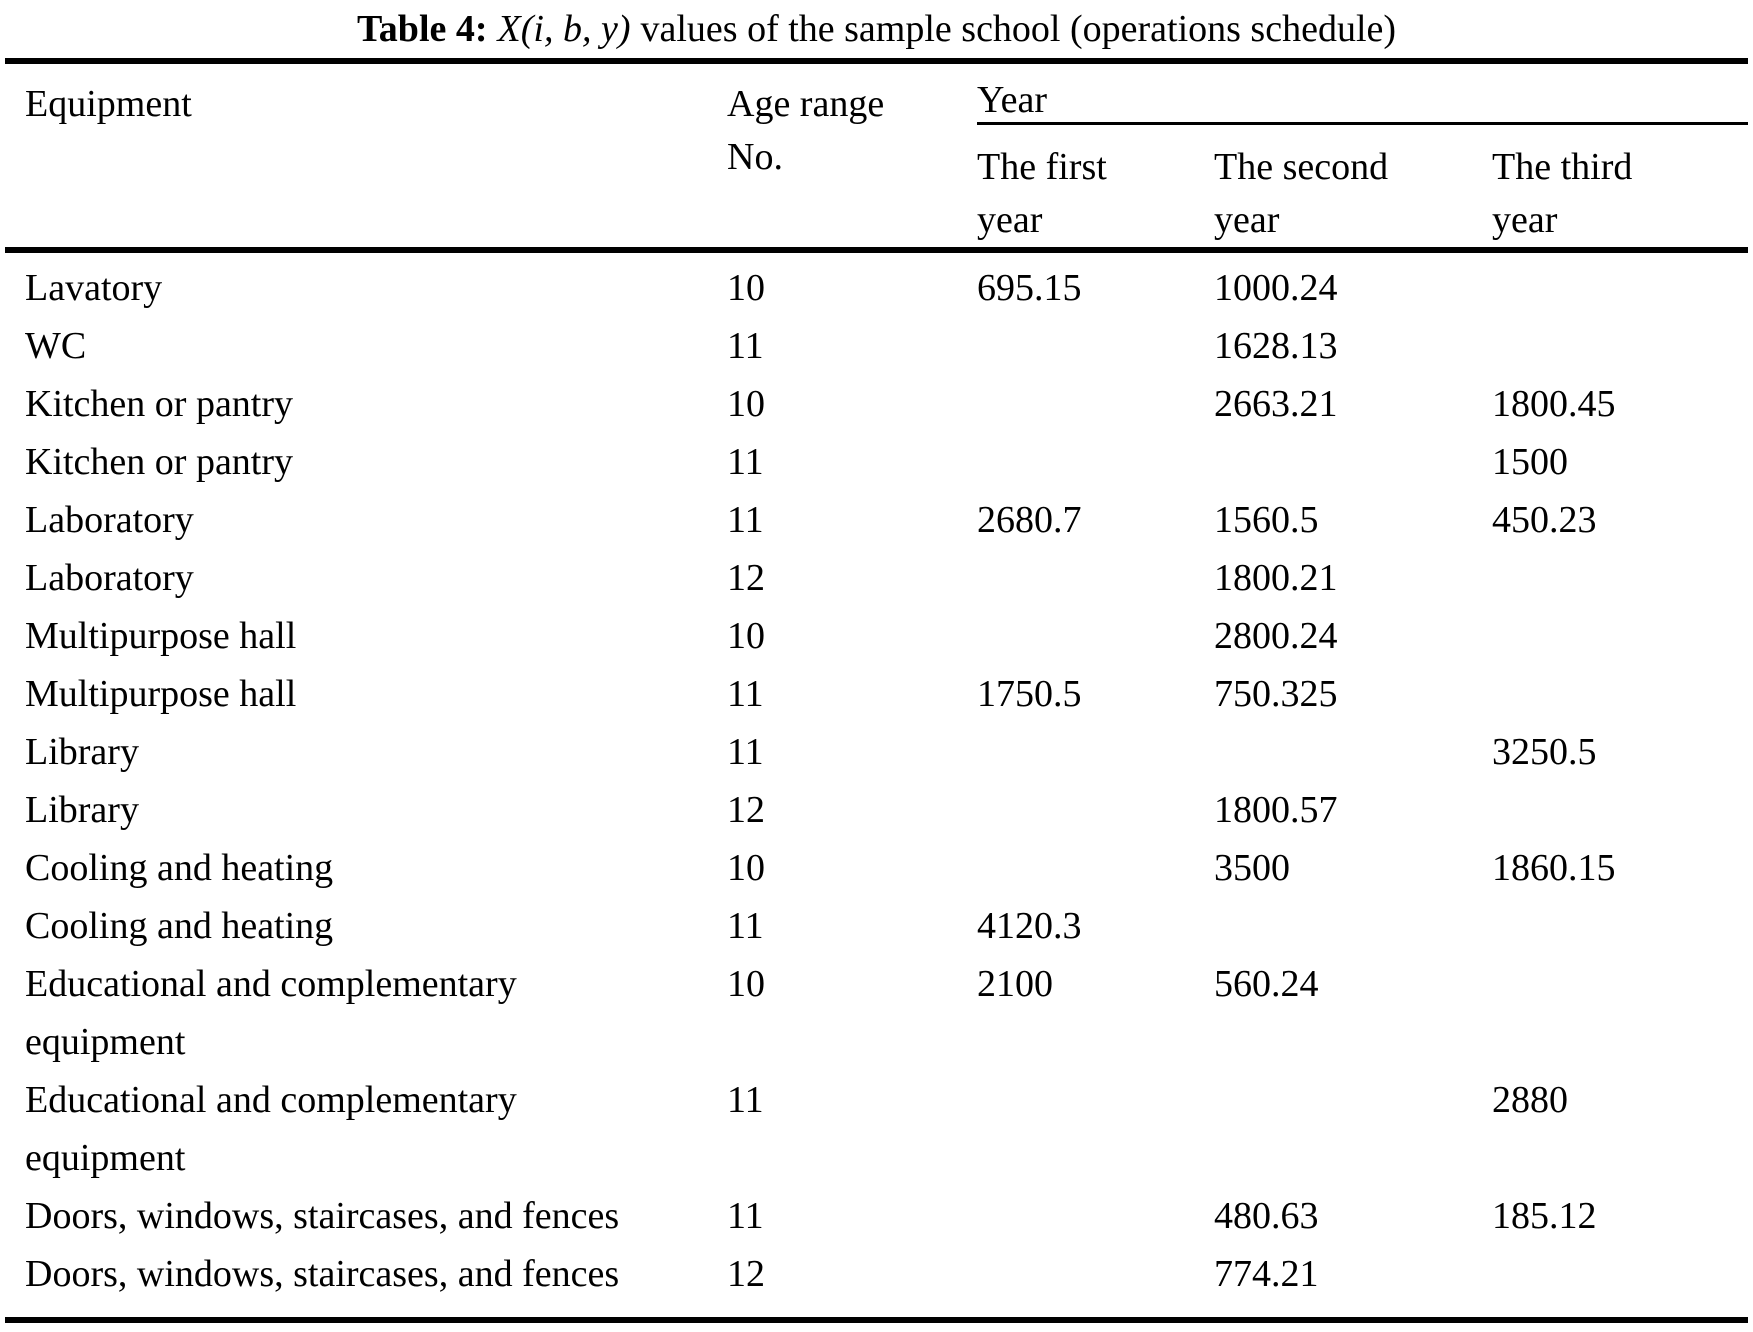 The width and height of the screenshot is (1753, 1332). What do you see at coordinates (1266, 520) in the screenshot?
I see `cell-second-year: 1560.5` at bounding box center [1266, 520].